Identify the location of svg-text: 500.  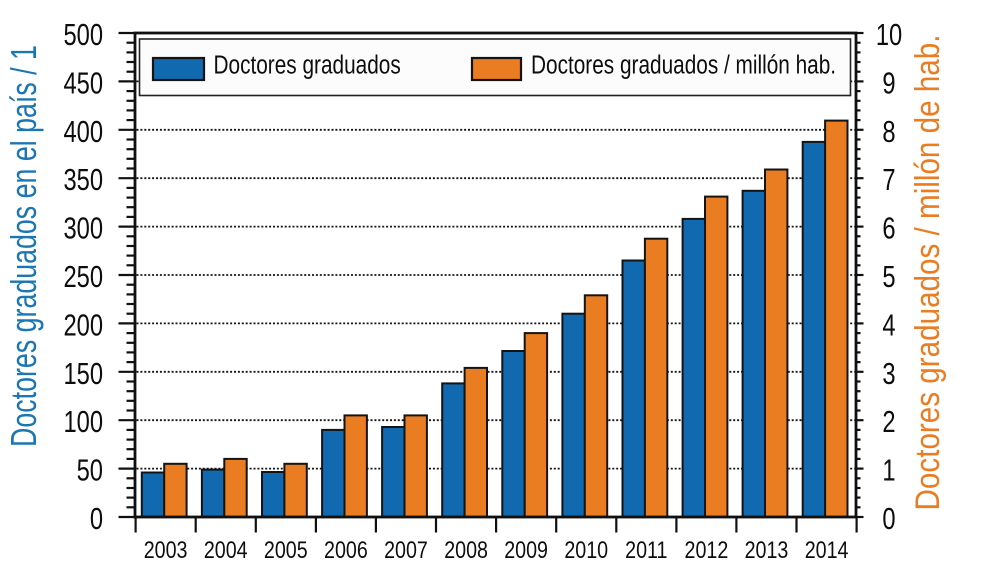
(83, 34).